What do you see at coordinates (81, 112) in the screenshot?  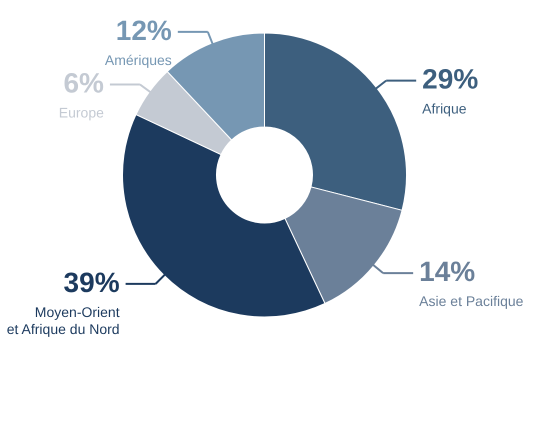 I see `slice-label: Europe` at bounding box center [81, 112].